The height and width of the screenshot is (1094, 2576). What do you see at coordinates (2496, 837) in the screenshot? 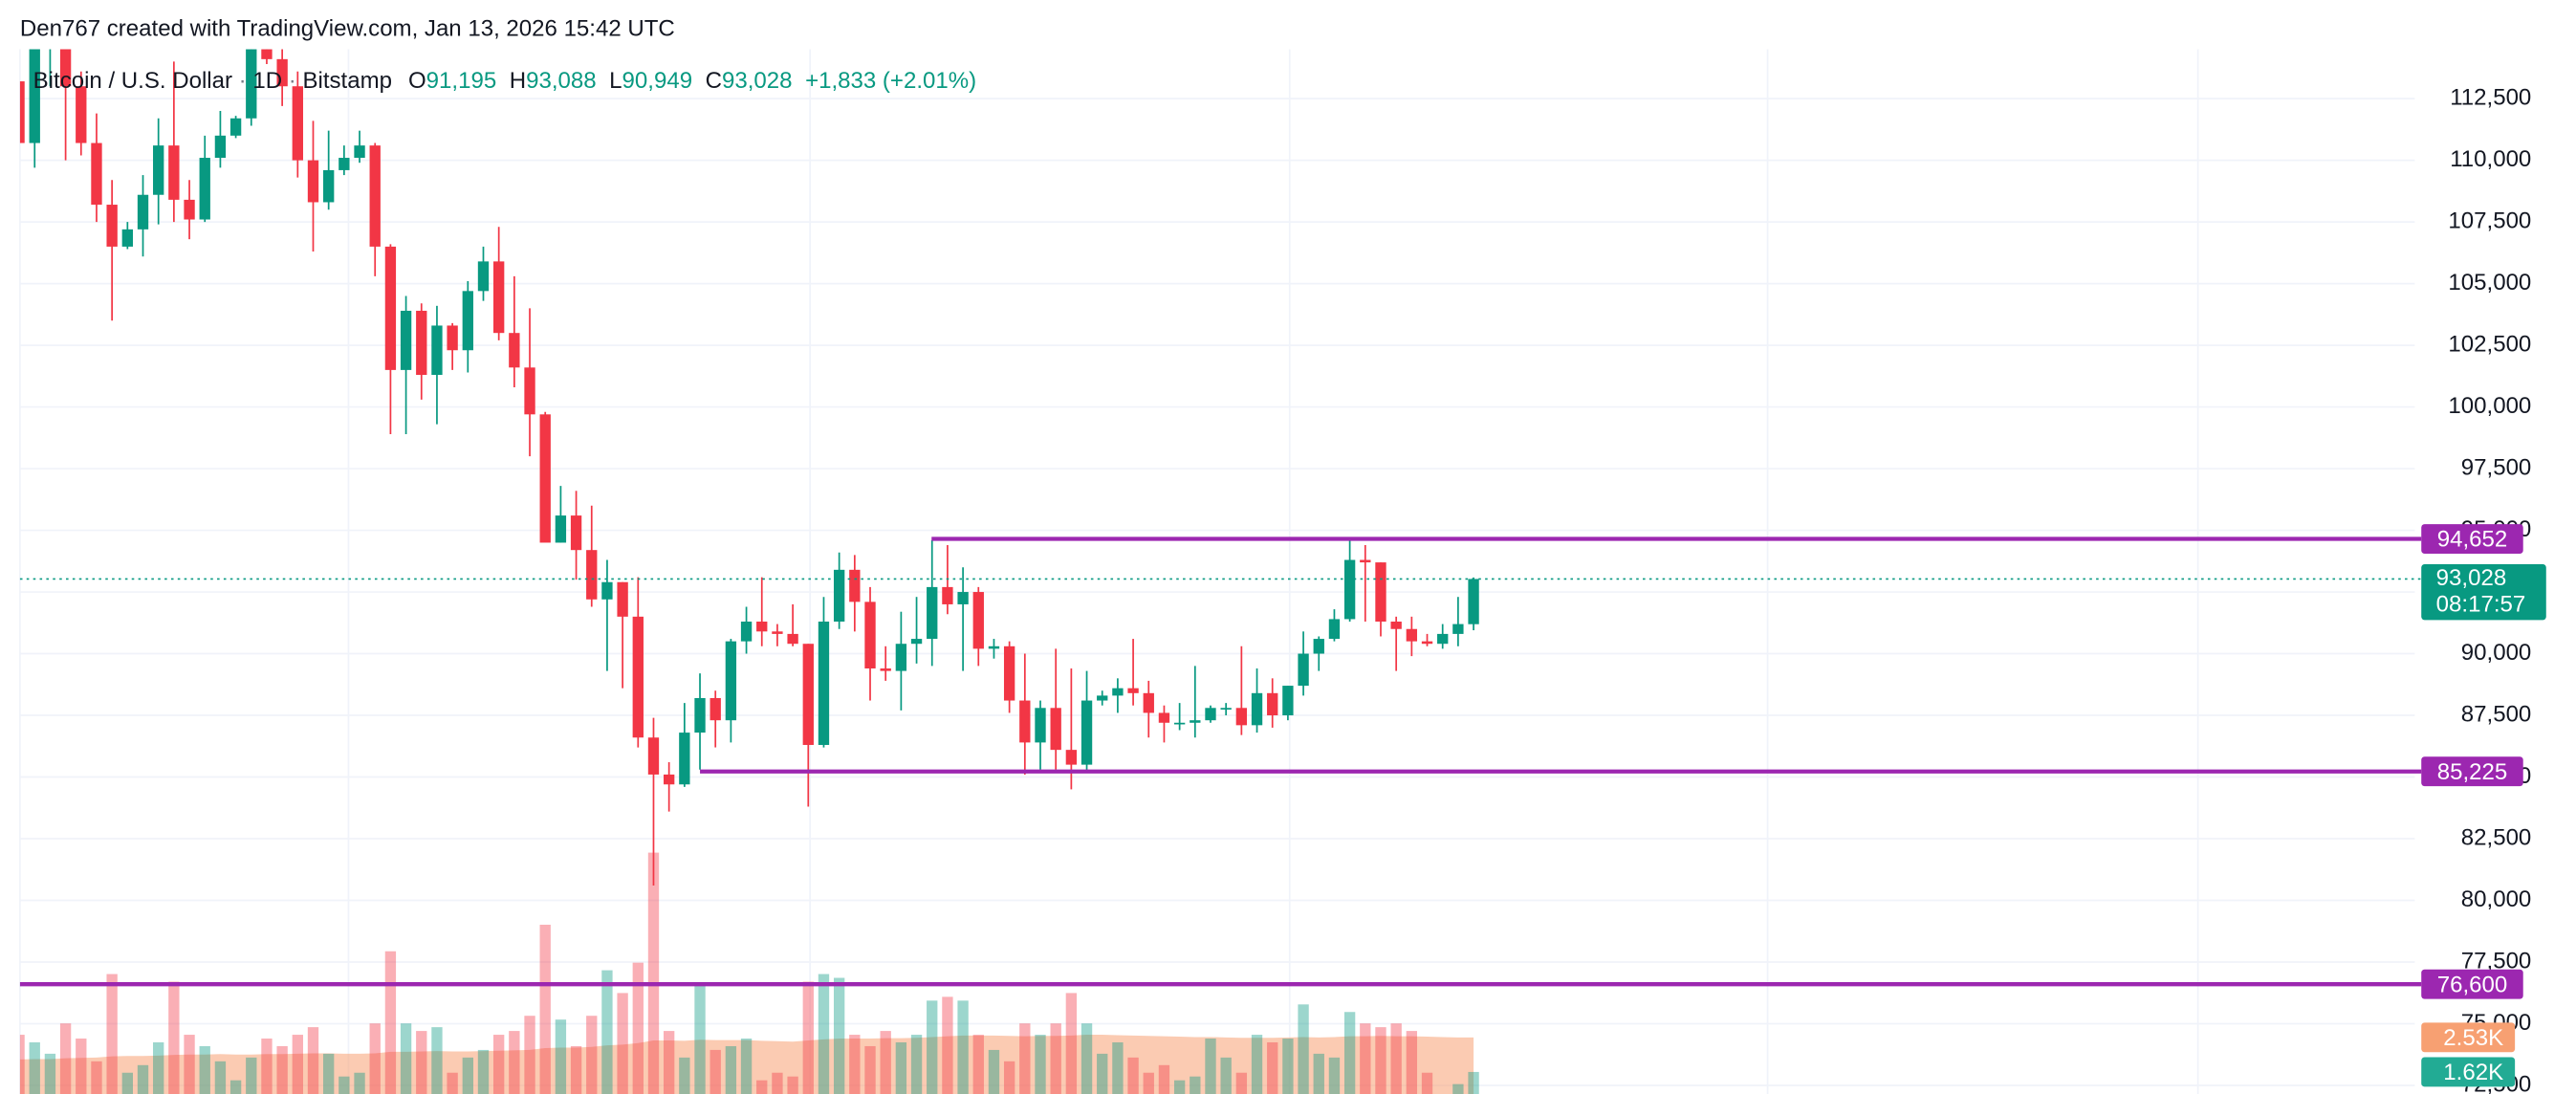
I see `y-tick-label: 82,500` at bounding box center [2496, 837].